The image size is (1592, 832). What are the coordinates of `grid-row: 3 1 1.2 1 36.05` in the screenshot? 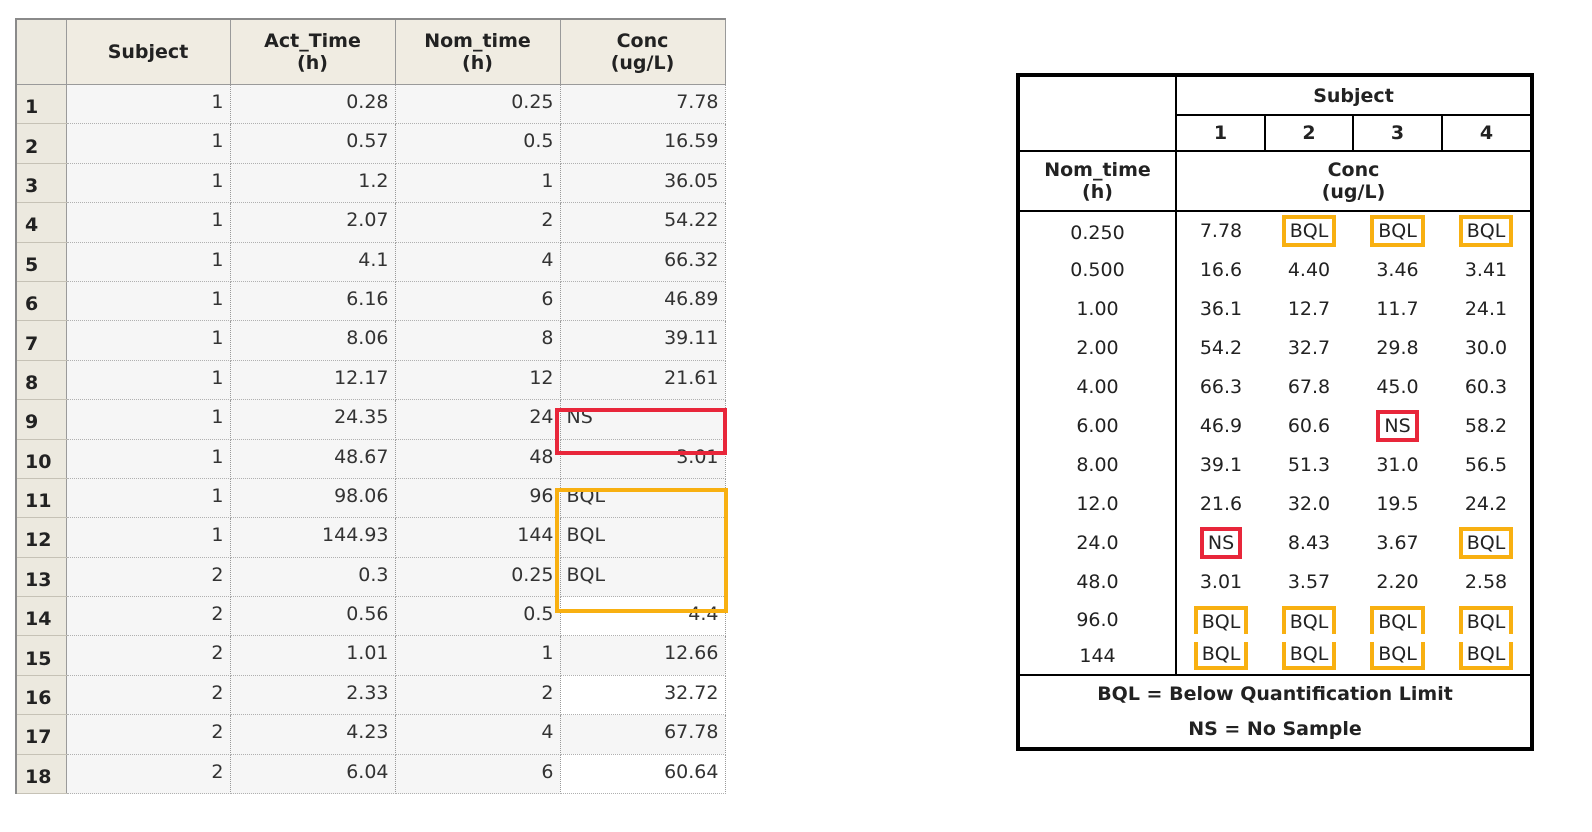 It's located at (371, 183).